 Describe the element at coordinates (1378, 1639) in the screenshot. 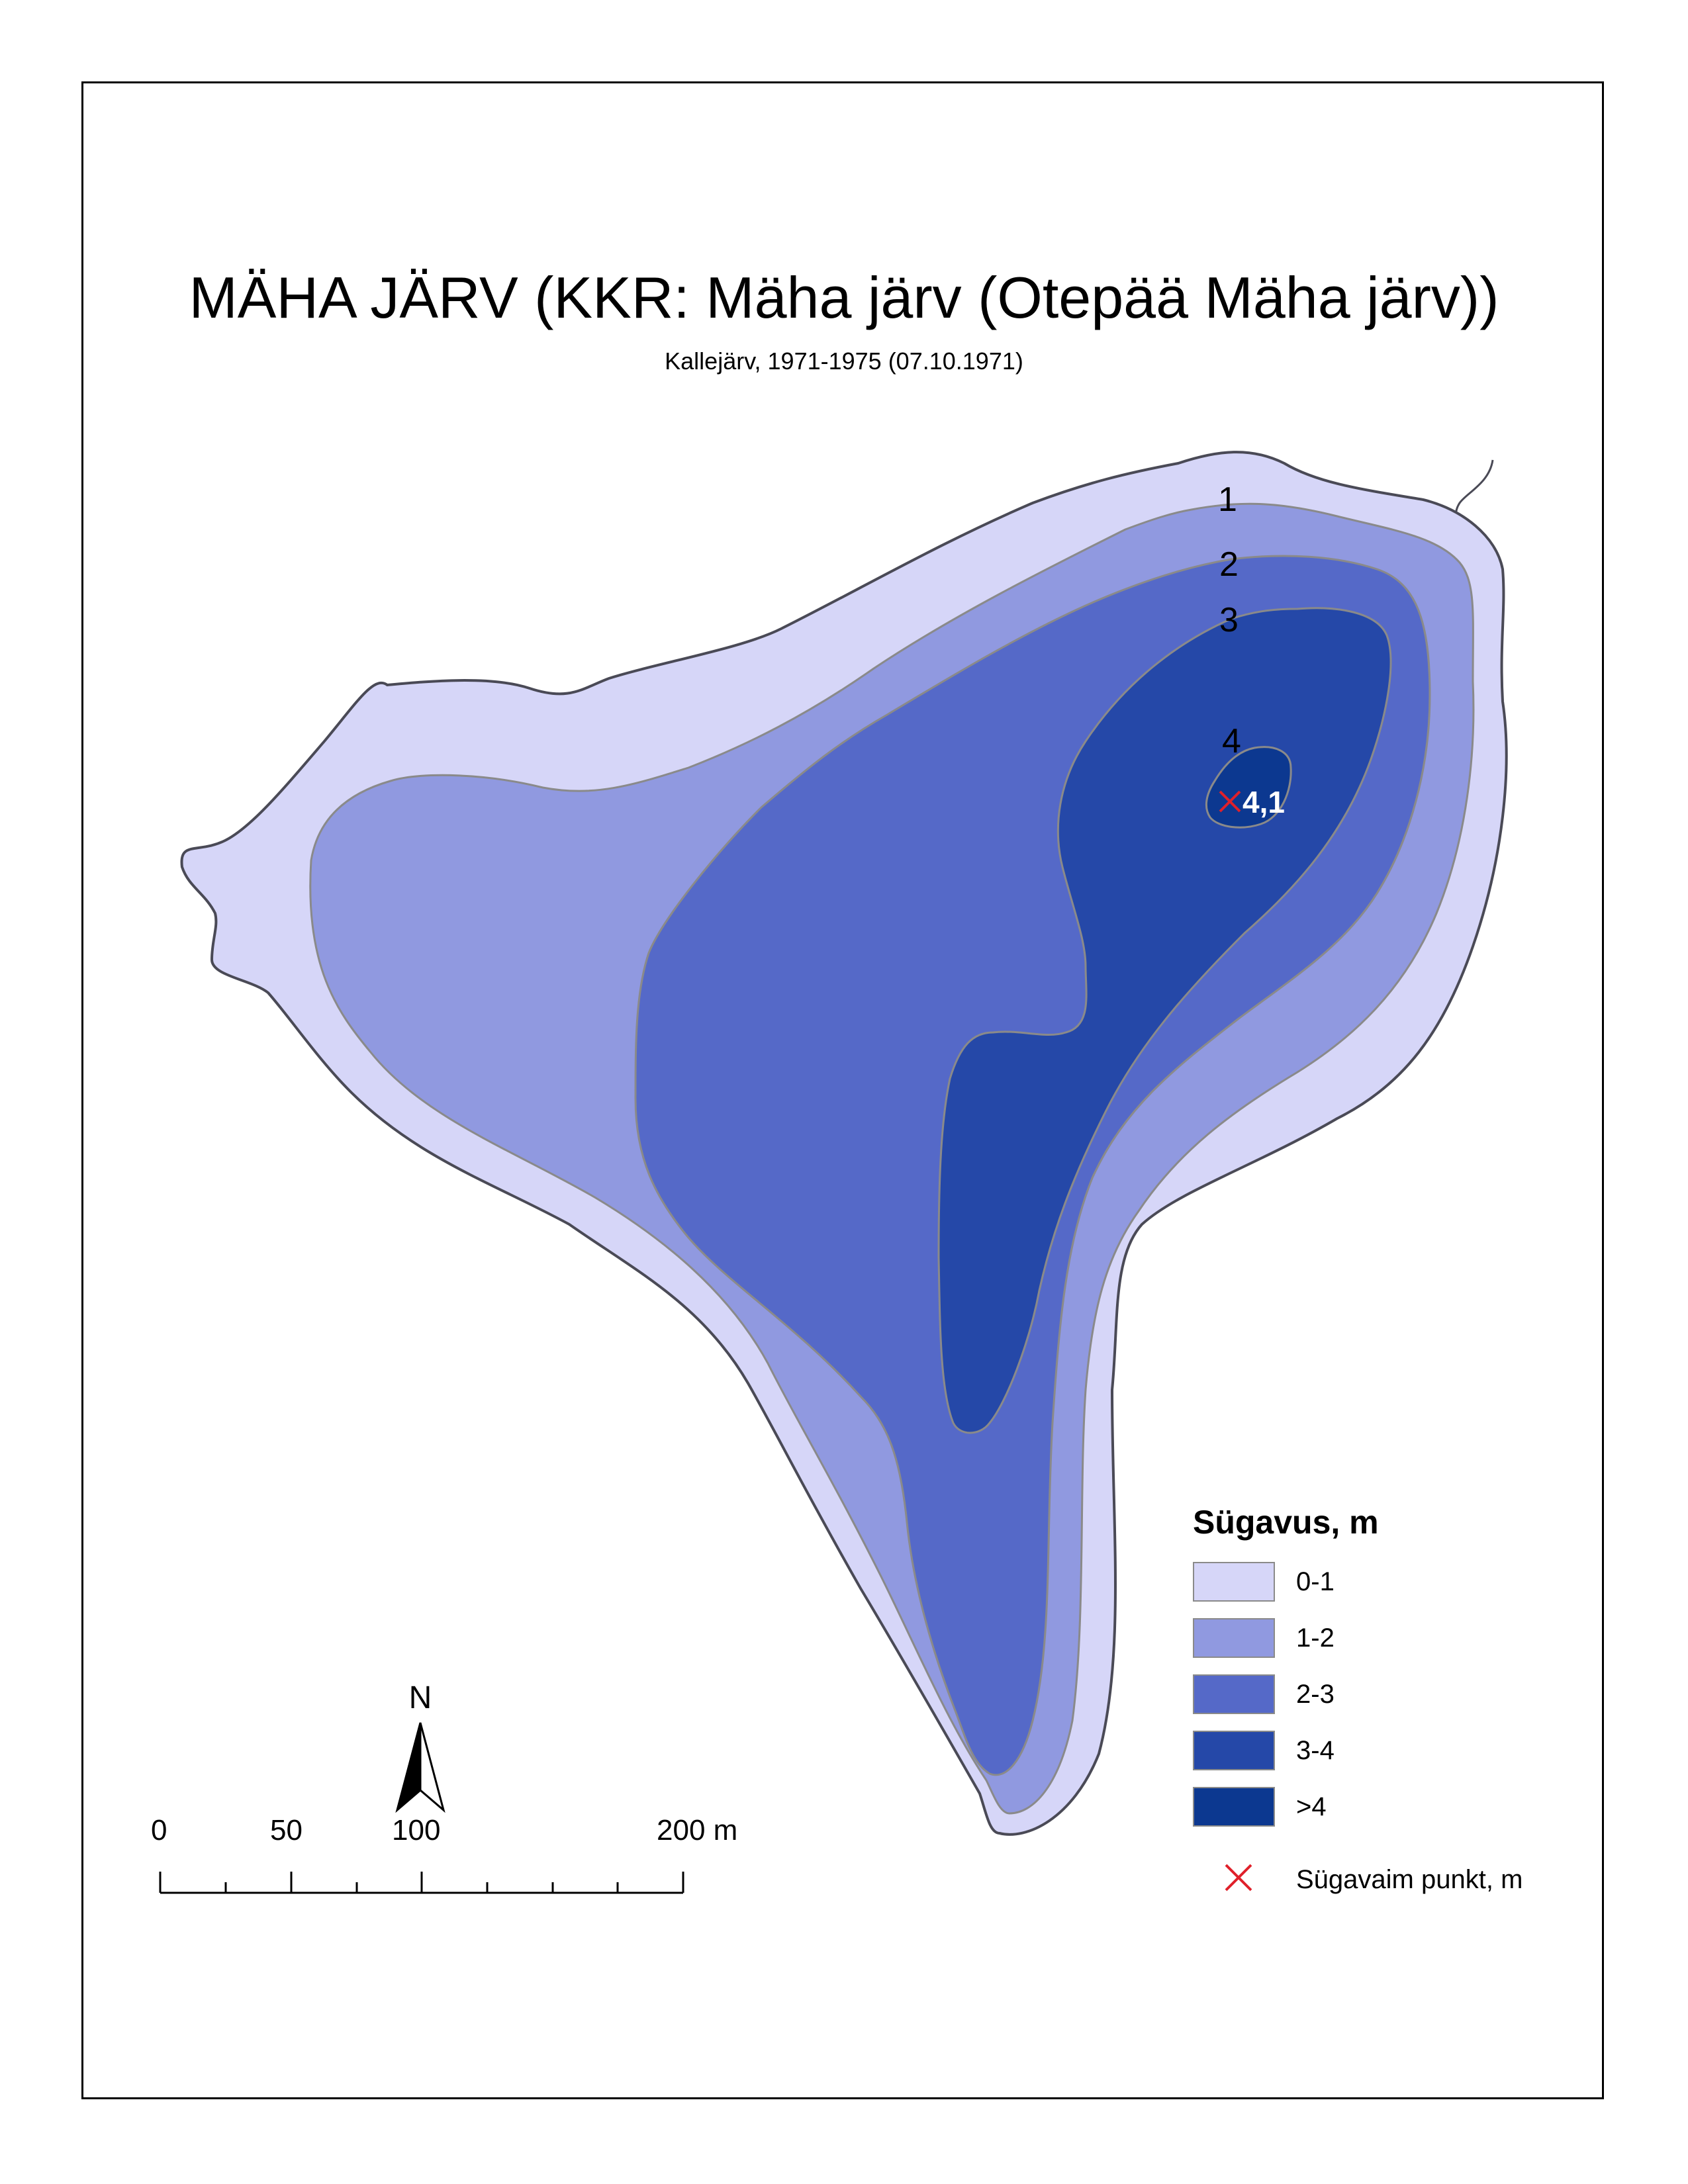

I see `legend-item-1-2: 1-2` at that location.